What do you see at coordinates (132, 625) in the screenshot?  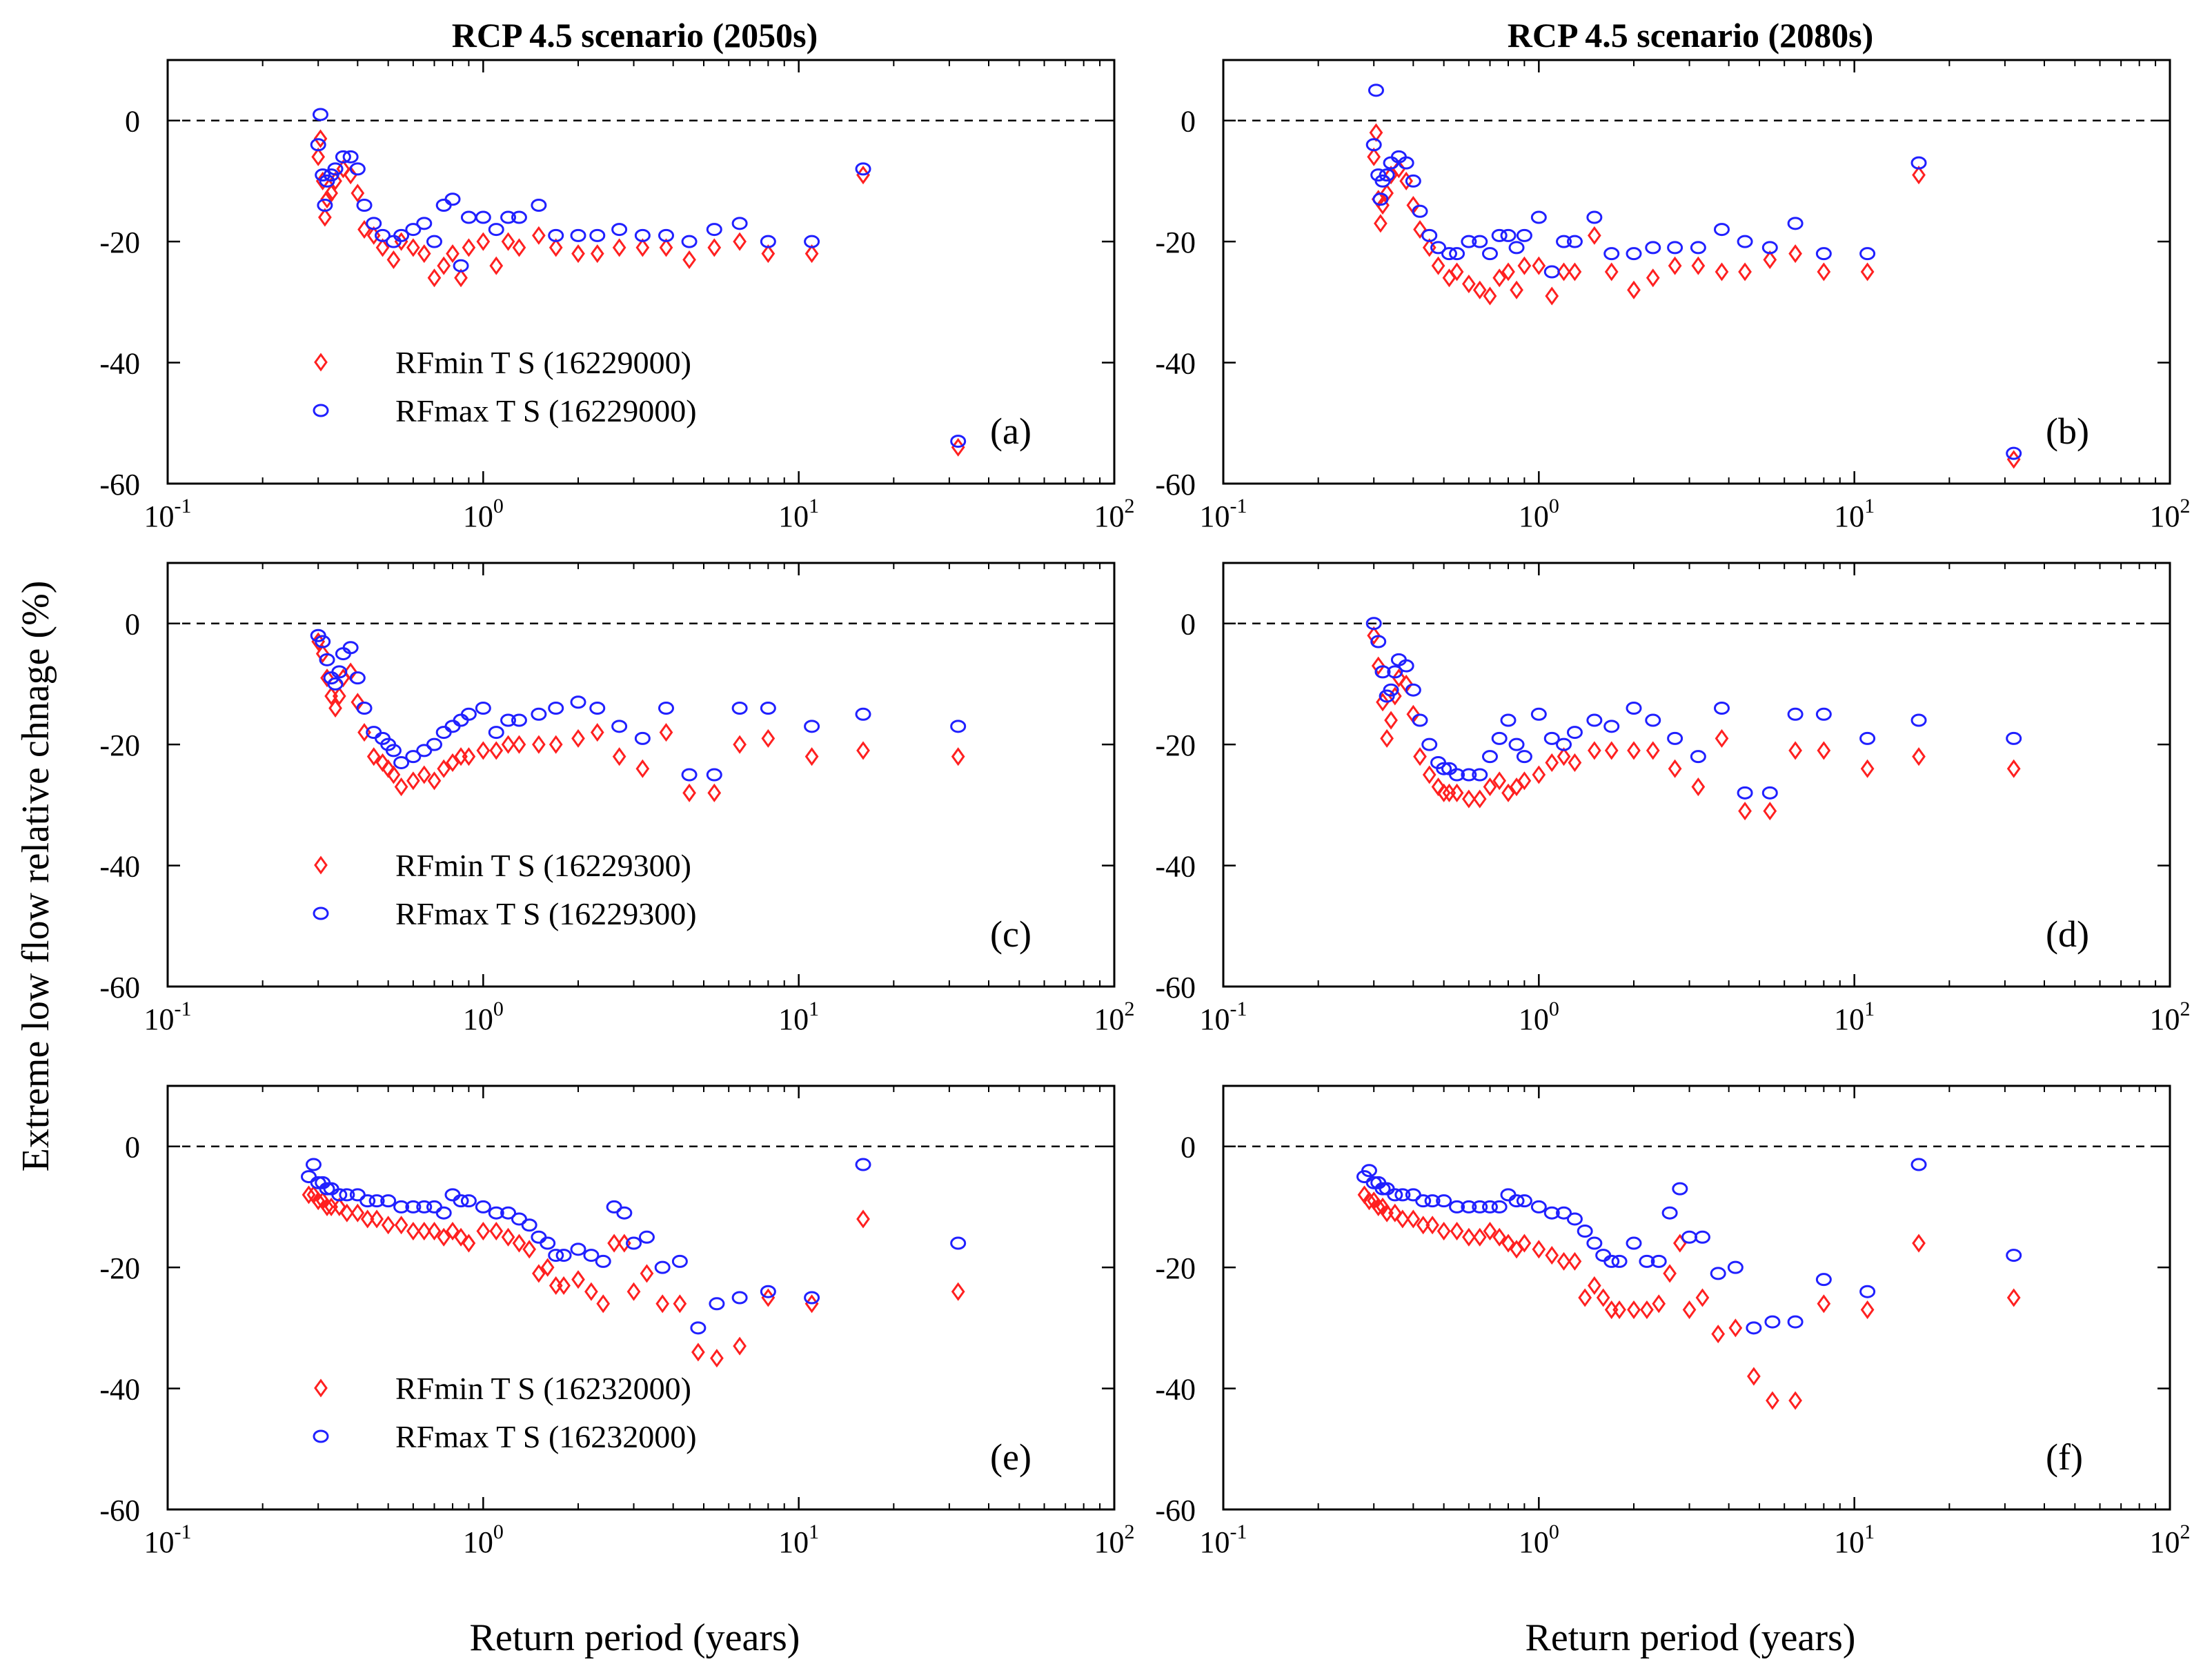 I see `y-tick-label: 0` at bounding box center [132, 625].